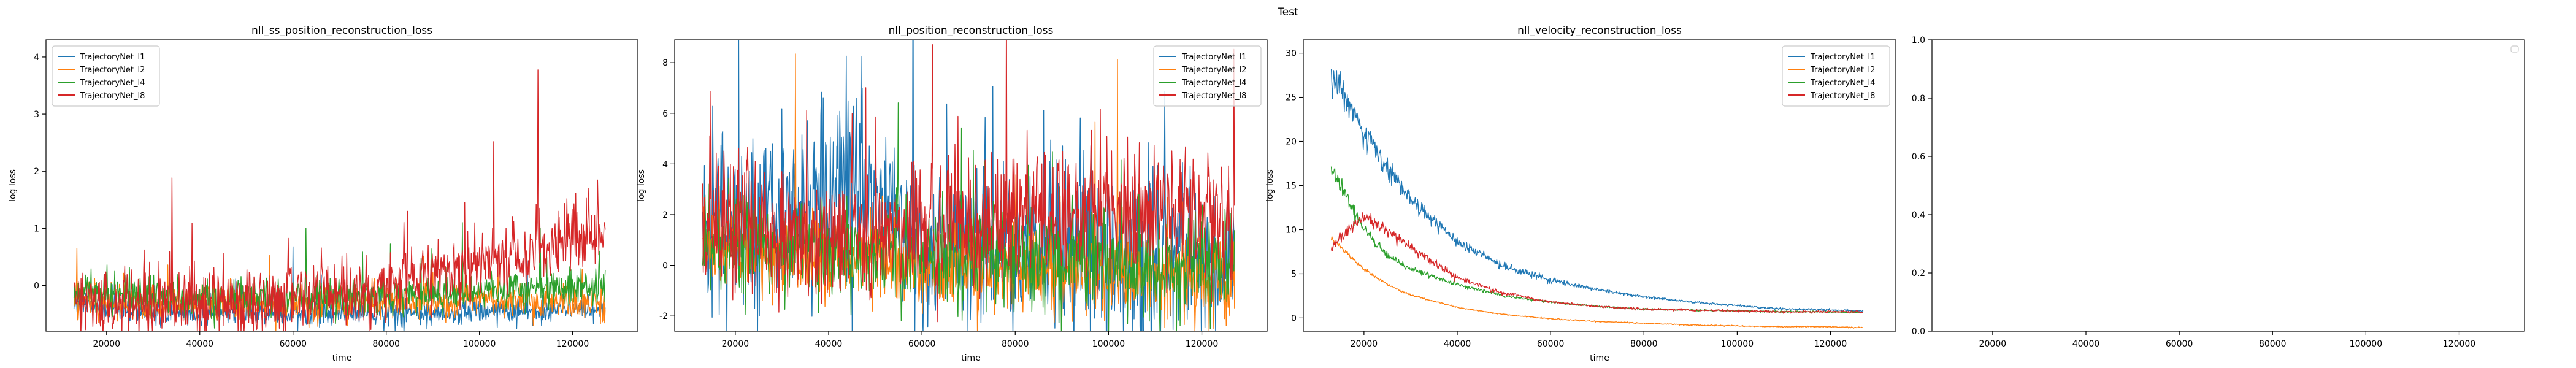  I want to click on subplot-title: nll_velocity_reconstruction_loss, so click(1599, 31).